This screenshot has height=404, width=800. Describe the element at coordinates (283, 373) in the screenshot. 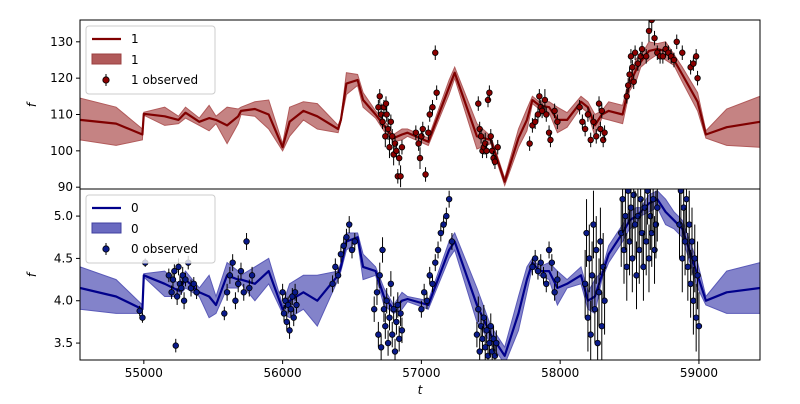

I see `x-tick-label: 56000` at that location.